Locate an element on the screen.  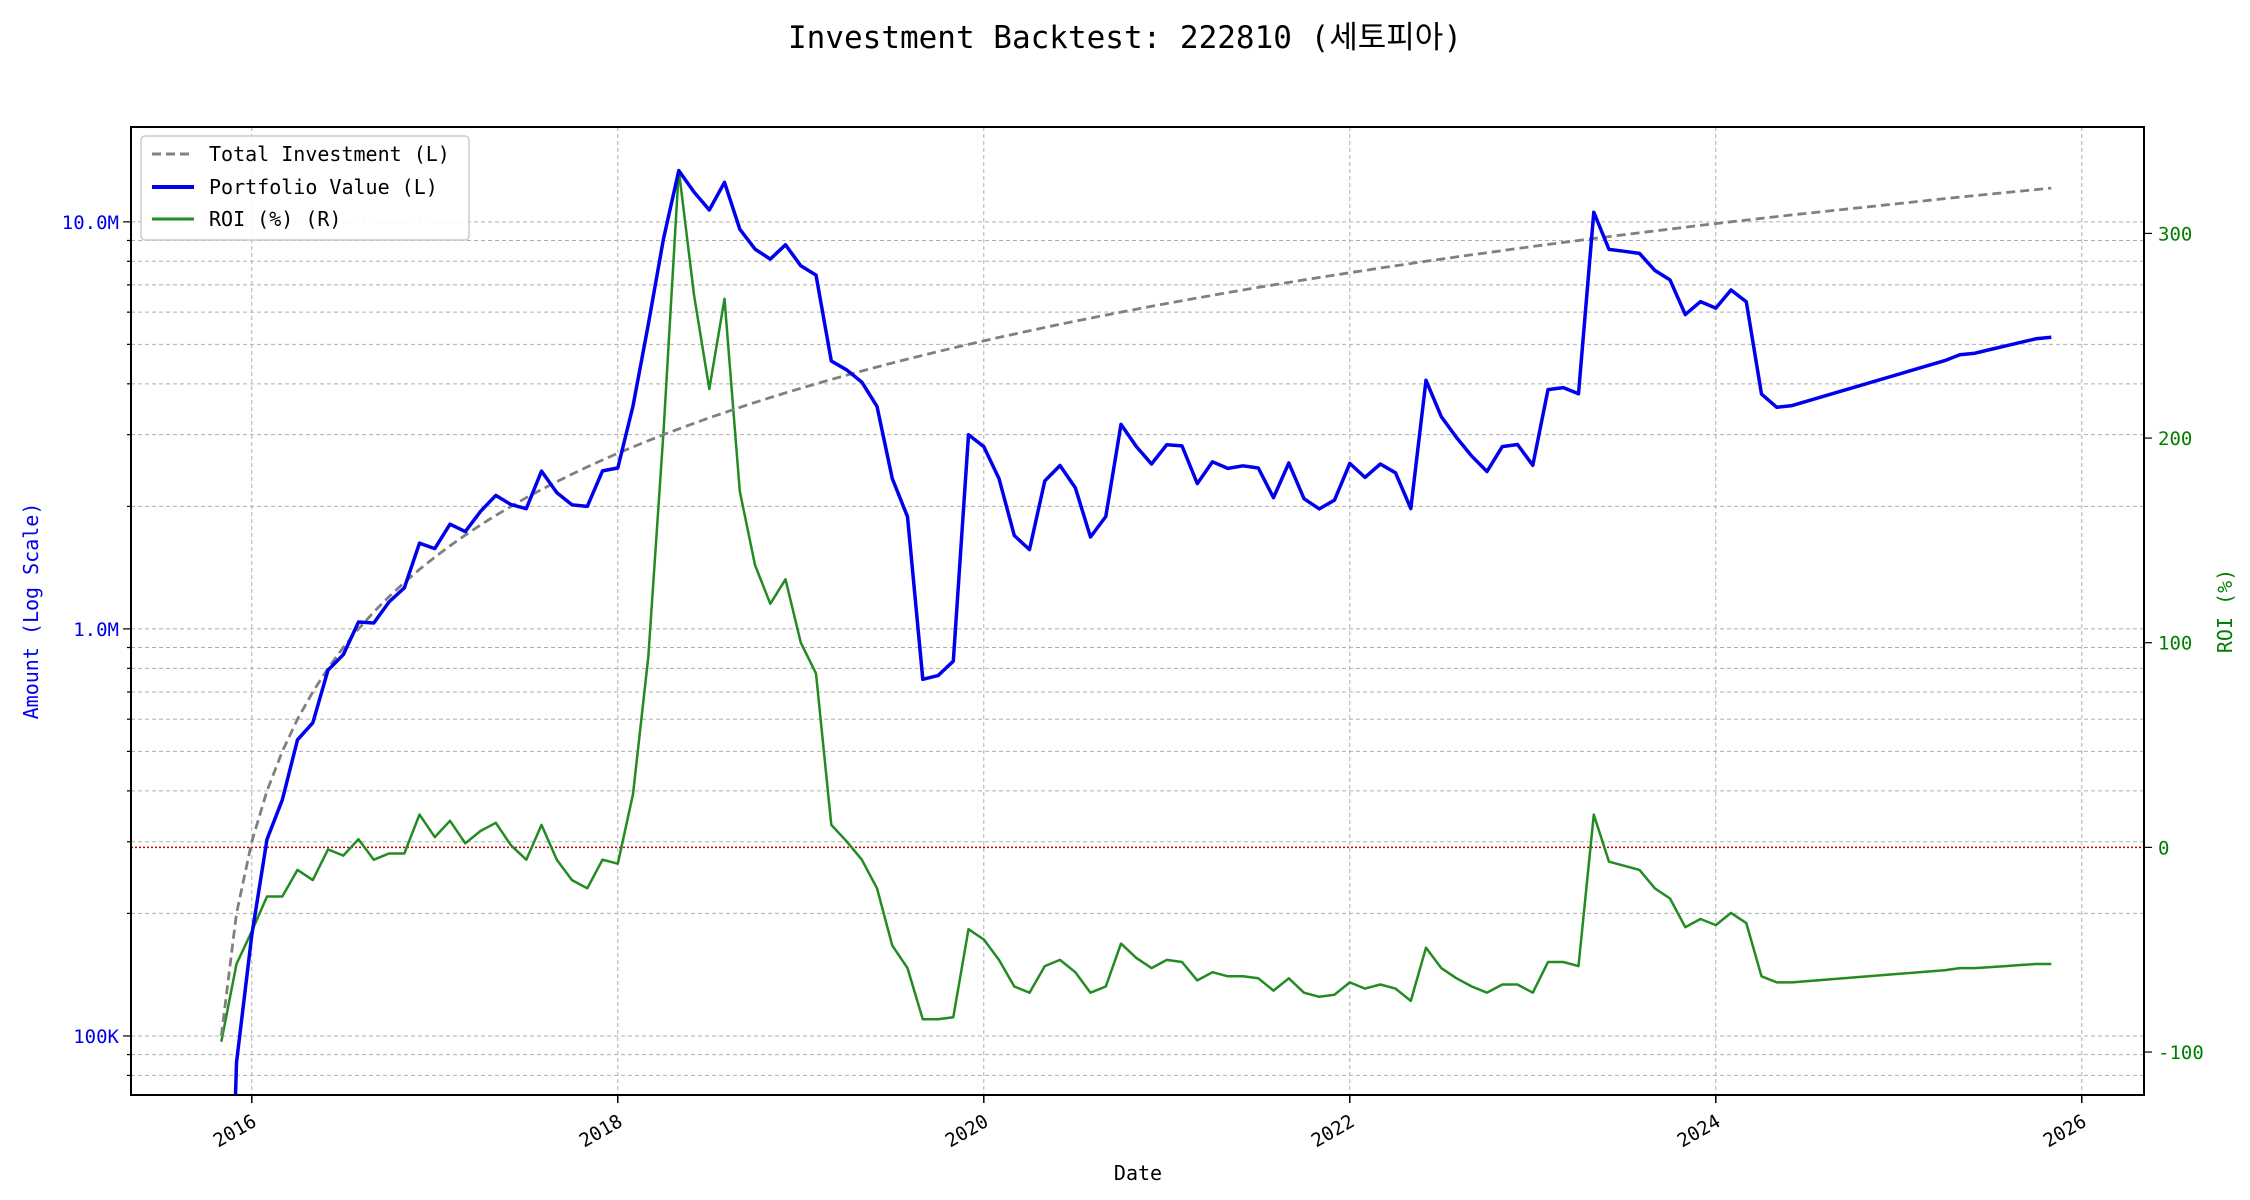
right-tick-label: 0 is located at coordinates (2163, 848).